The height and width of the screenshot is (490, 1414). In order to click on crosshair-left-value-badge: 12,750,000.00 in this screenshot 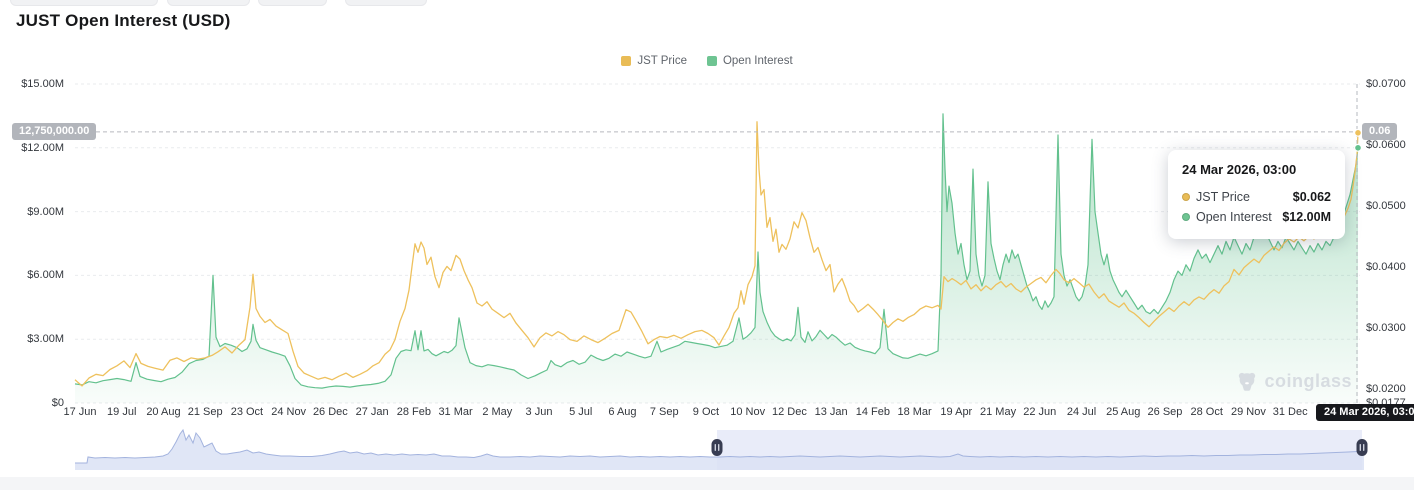, I will do `click(54, 132)`.